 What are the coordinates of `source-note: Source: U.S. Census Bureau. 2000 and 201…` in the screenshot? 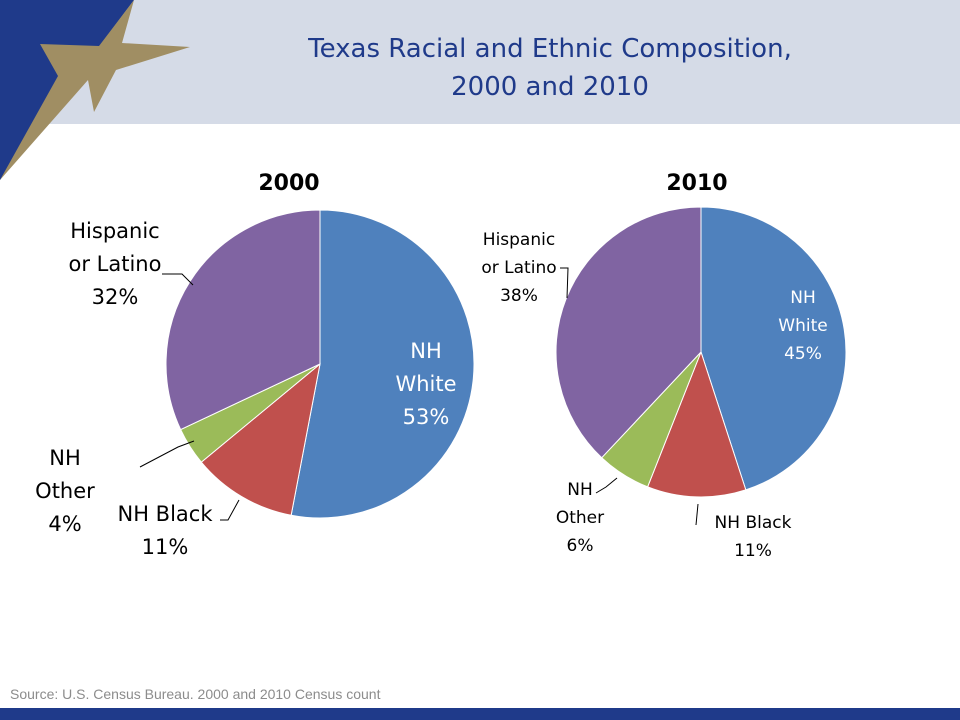 It's located at (195, 694).